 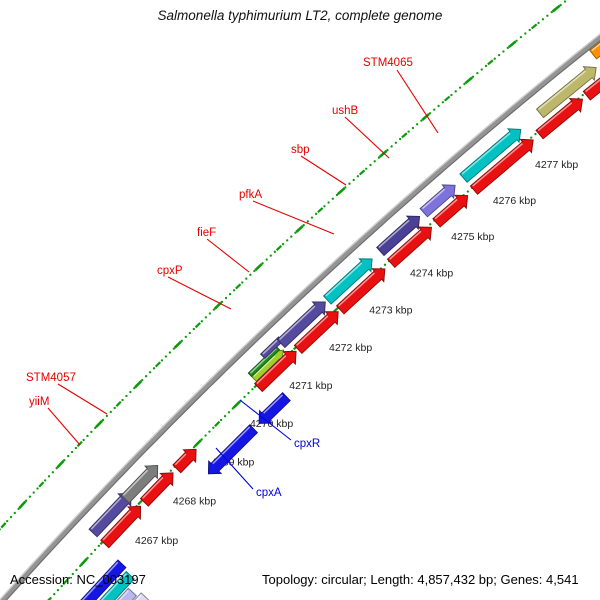 What do you see at coordinates (39, 402) in the screenshot?
I see `gene-label-yiiM: yiiM` at bounding box center [39, 402].